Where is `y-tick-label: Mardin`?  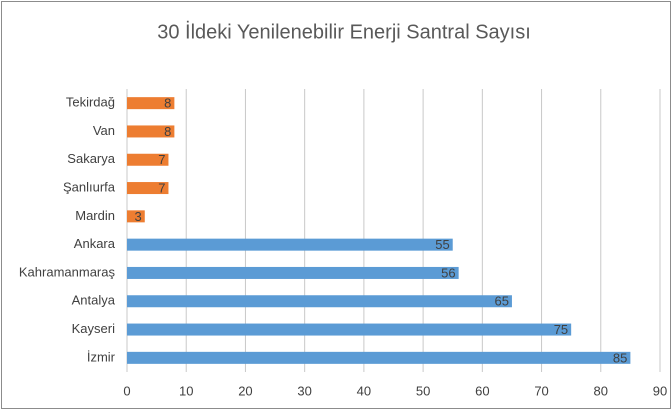 y-tick-label: Mardin is located at coordinates (95, 215).